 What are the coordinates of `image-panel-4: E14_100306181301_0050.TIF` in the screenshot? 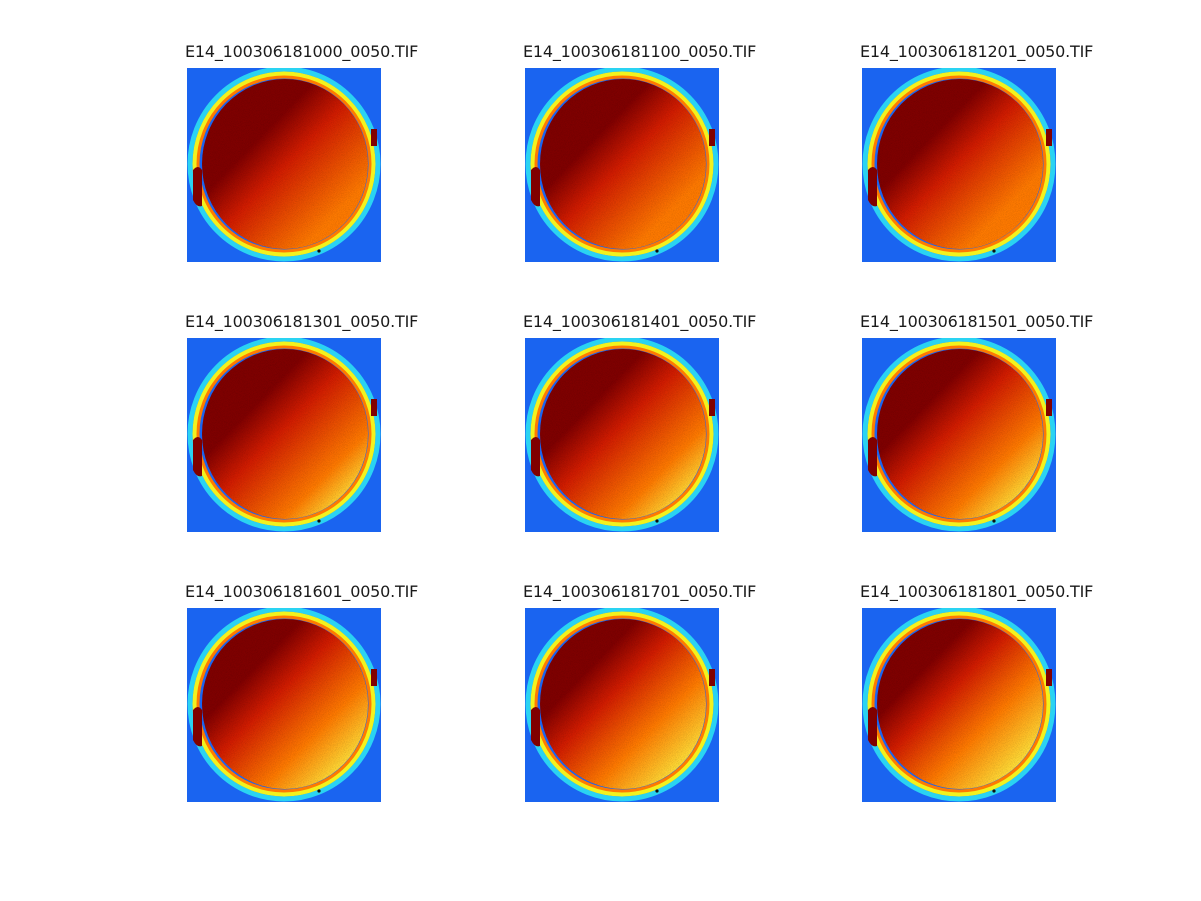 It's located at (301, 422).